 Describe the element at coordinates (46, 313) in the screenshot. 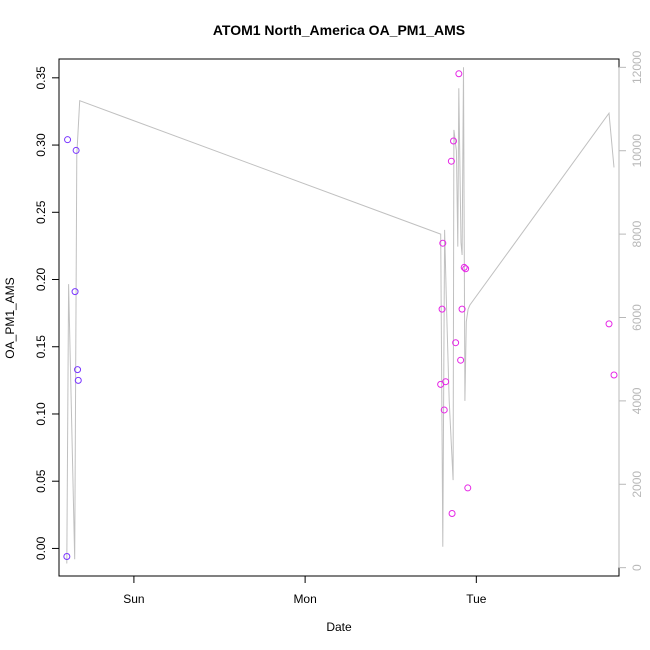

I see `left-y-axis: 0.00 0.05 0.10 0.15 0.20 0.25 0.30 0.35` at that location.